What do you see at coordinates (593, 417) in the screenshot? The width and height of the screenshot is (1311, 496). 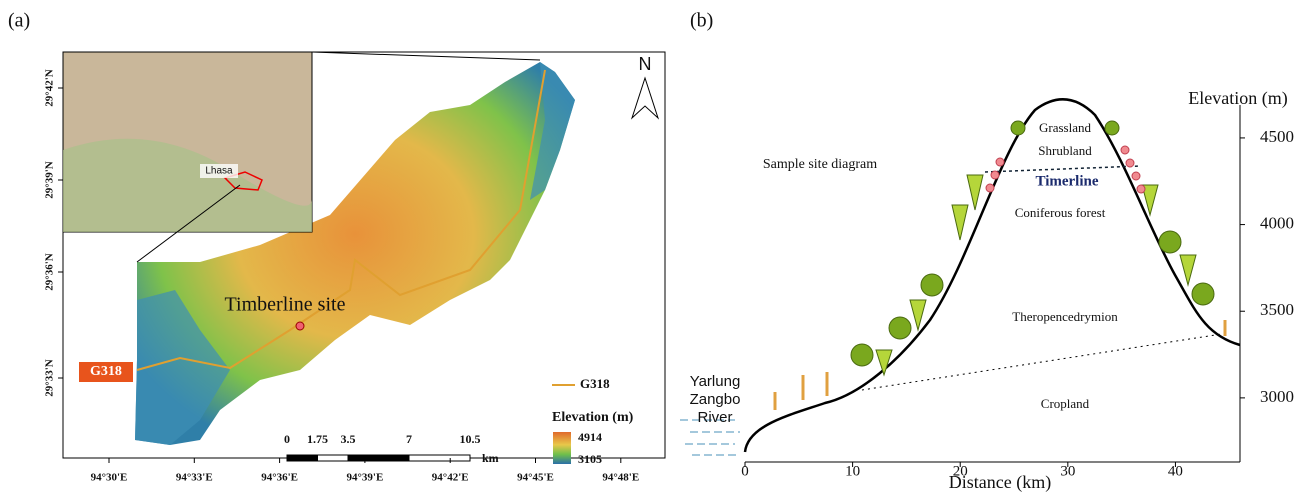 I see `legend-title: Elevation (m)` at bounding box center [593, 417].